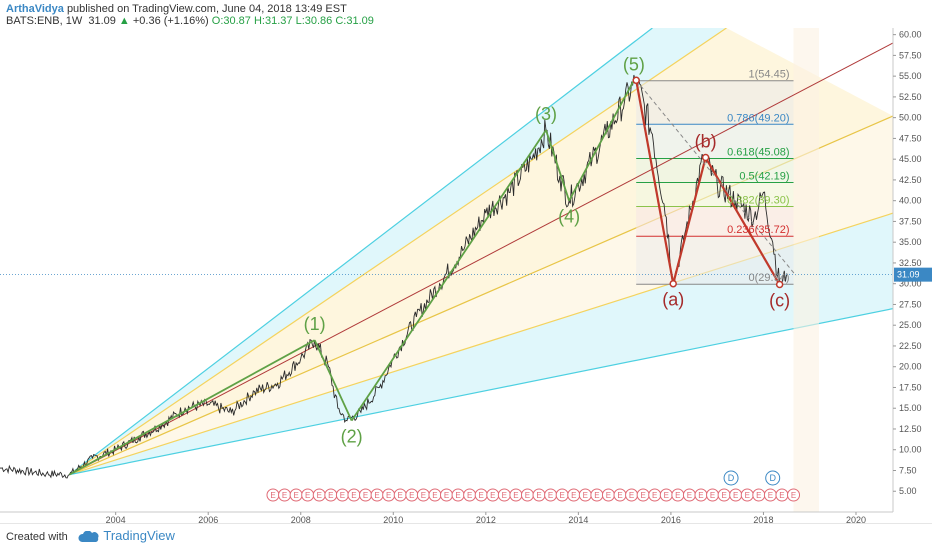  Describe the element at coordinates (764, 176) in the screenshot. I see `fib-label-4: 0.5(42.19)` at that location.